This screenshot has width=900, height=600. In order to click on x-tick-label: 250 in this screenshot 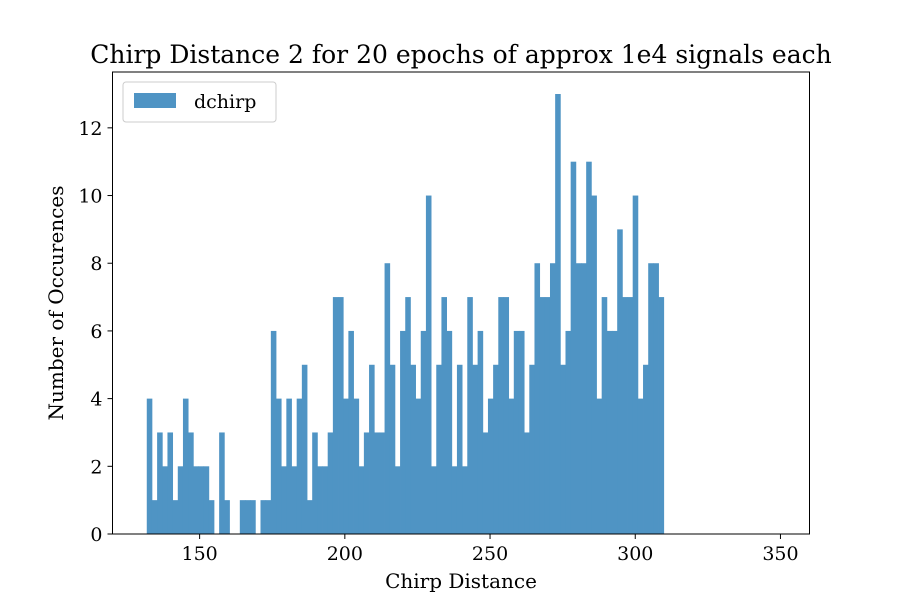, I will do `click(490, 554)`.